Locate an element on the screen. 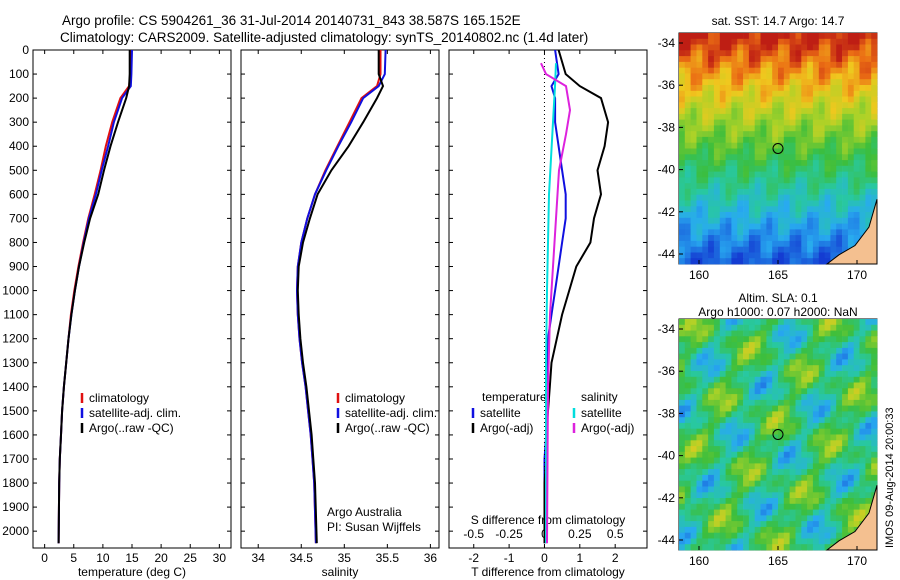 This screenshot has width=900, height=580. x-axis-label-salinity: salinity is located at coordinates (340, 572).